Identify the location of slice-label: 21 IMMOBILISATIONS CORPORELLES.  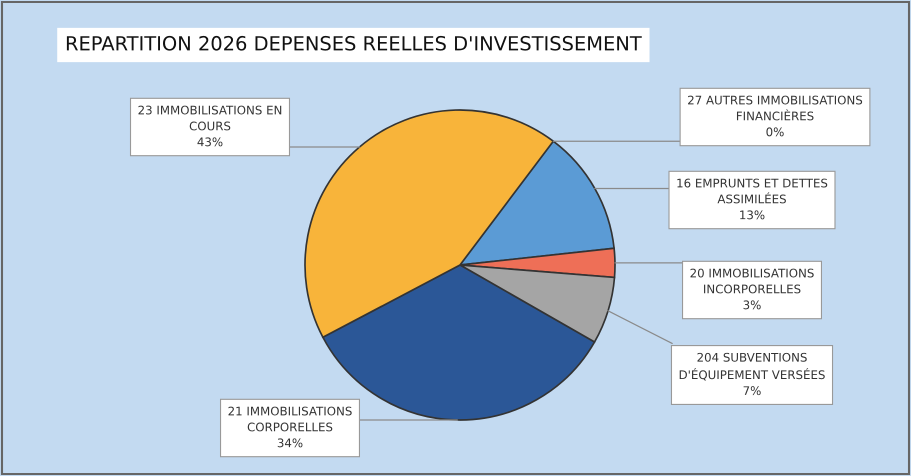
(290, 419).